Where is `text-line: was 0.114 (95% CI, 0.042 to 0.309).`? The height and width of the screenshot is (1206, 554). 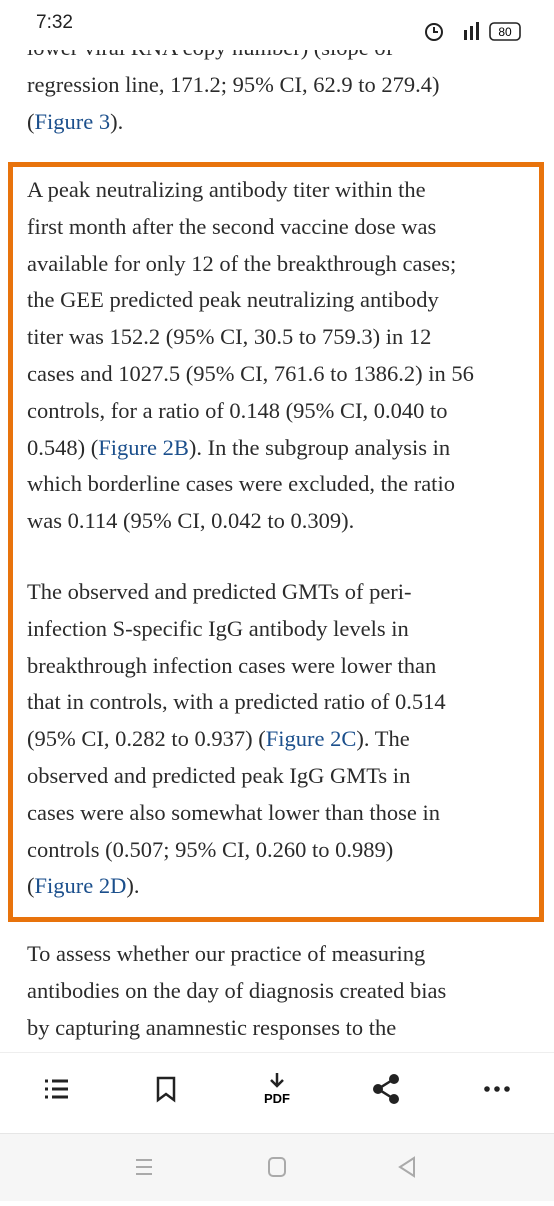
text-line: was 0.114 (95% CI, 0.042 to 0.309). is located at coordinates (190, 521).